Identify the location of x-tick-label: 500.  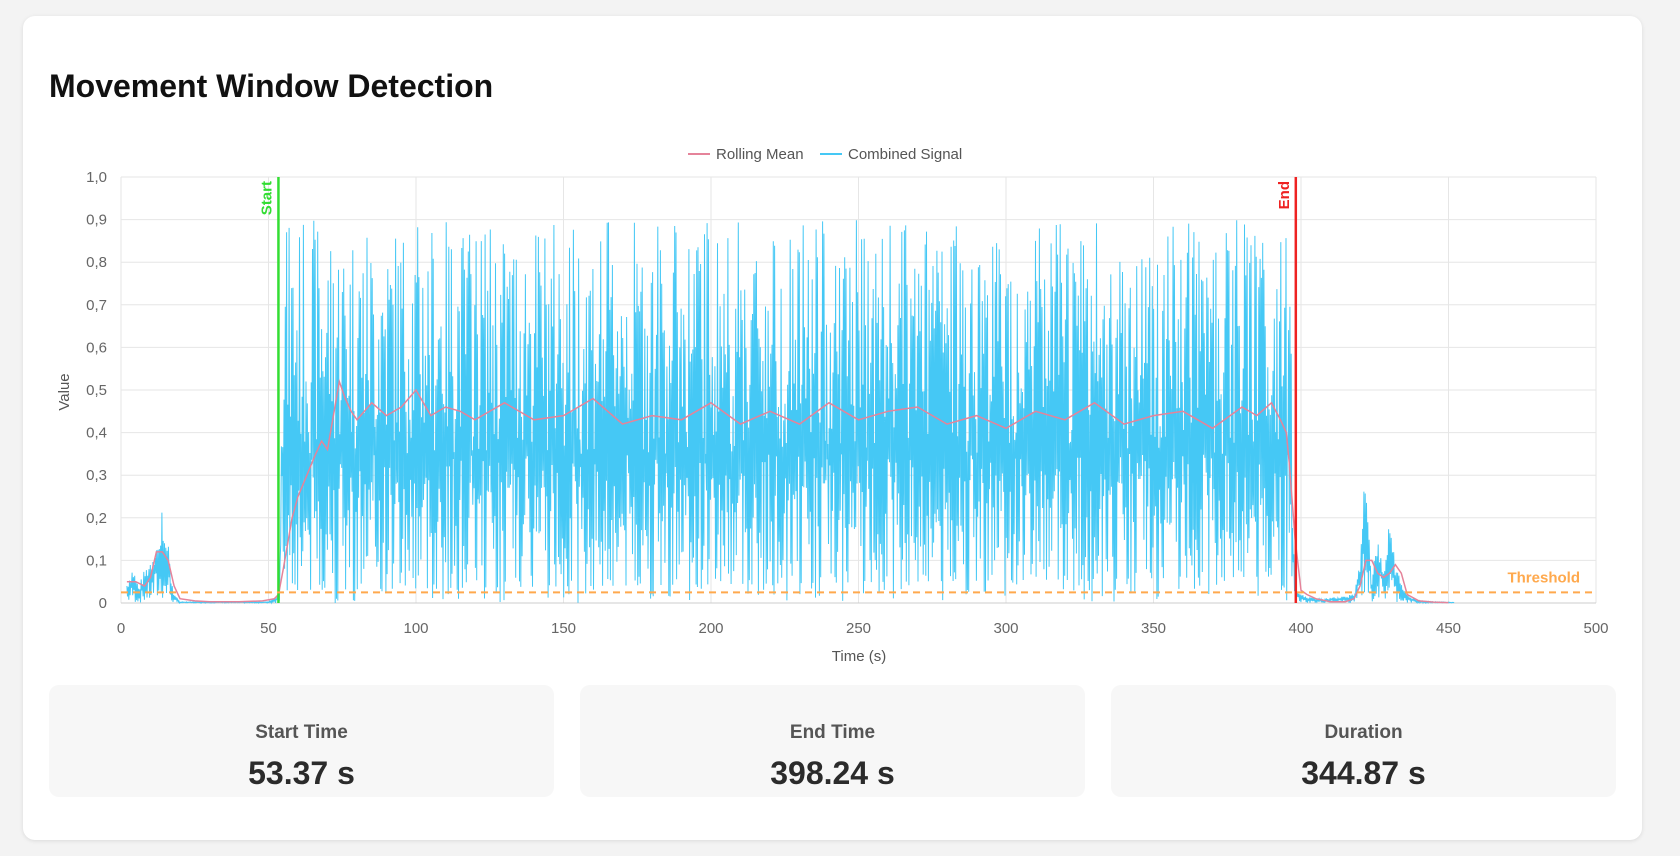
(1595, 628).